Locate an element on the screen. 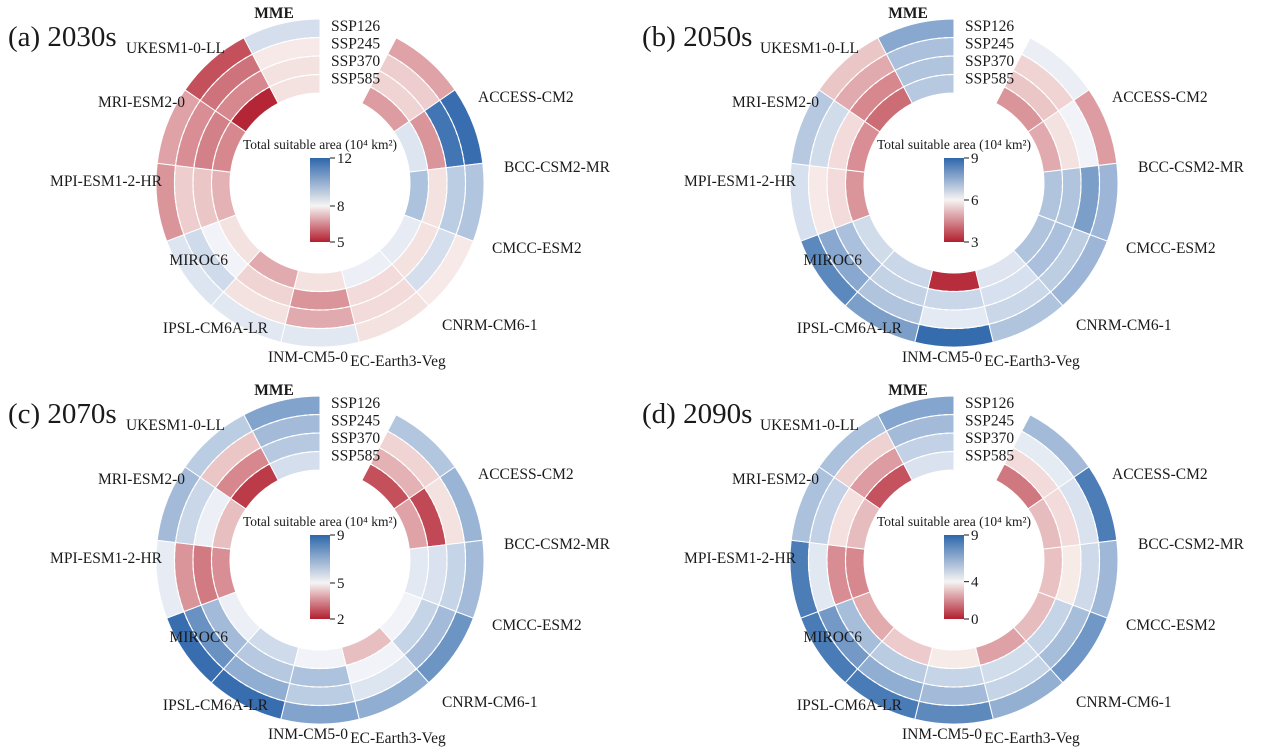  colorbar-tick-label: 2 is located at coordinates (341, 620).